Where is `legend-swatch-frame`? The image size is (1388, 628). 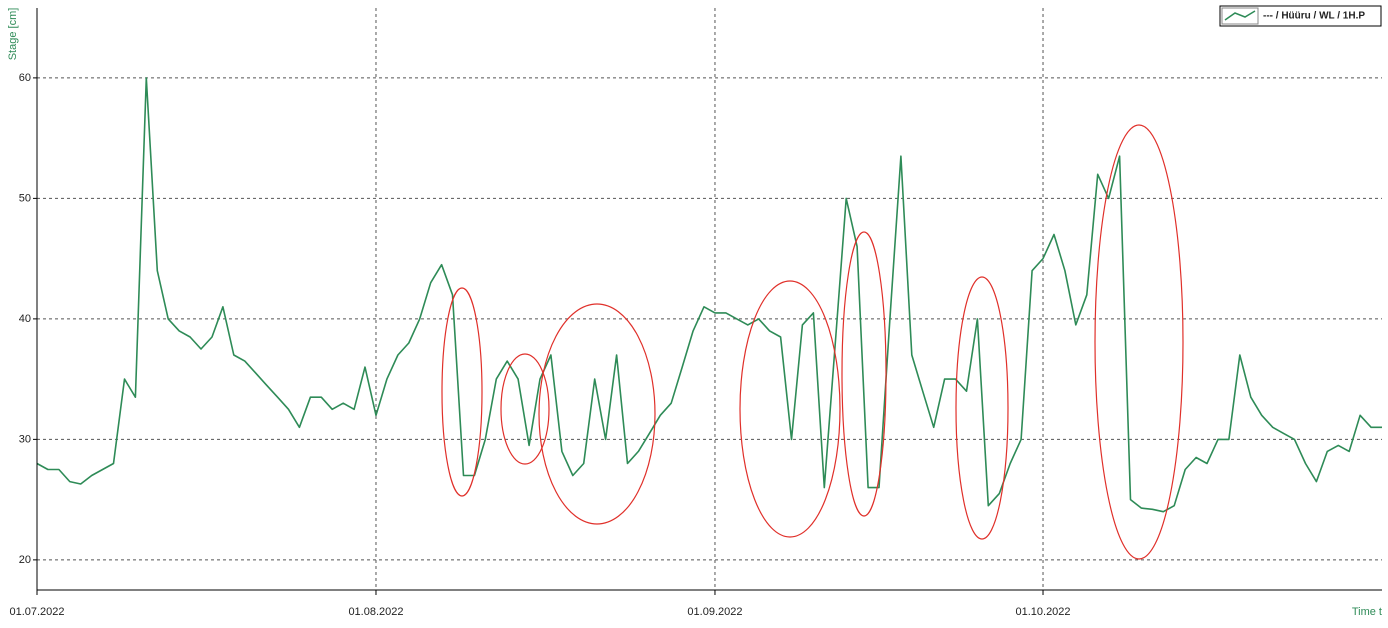
legend-swatch-frame is located at coordinates (1240, 16).